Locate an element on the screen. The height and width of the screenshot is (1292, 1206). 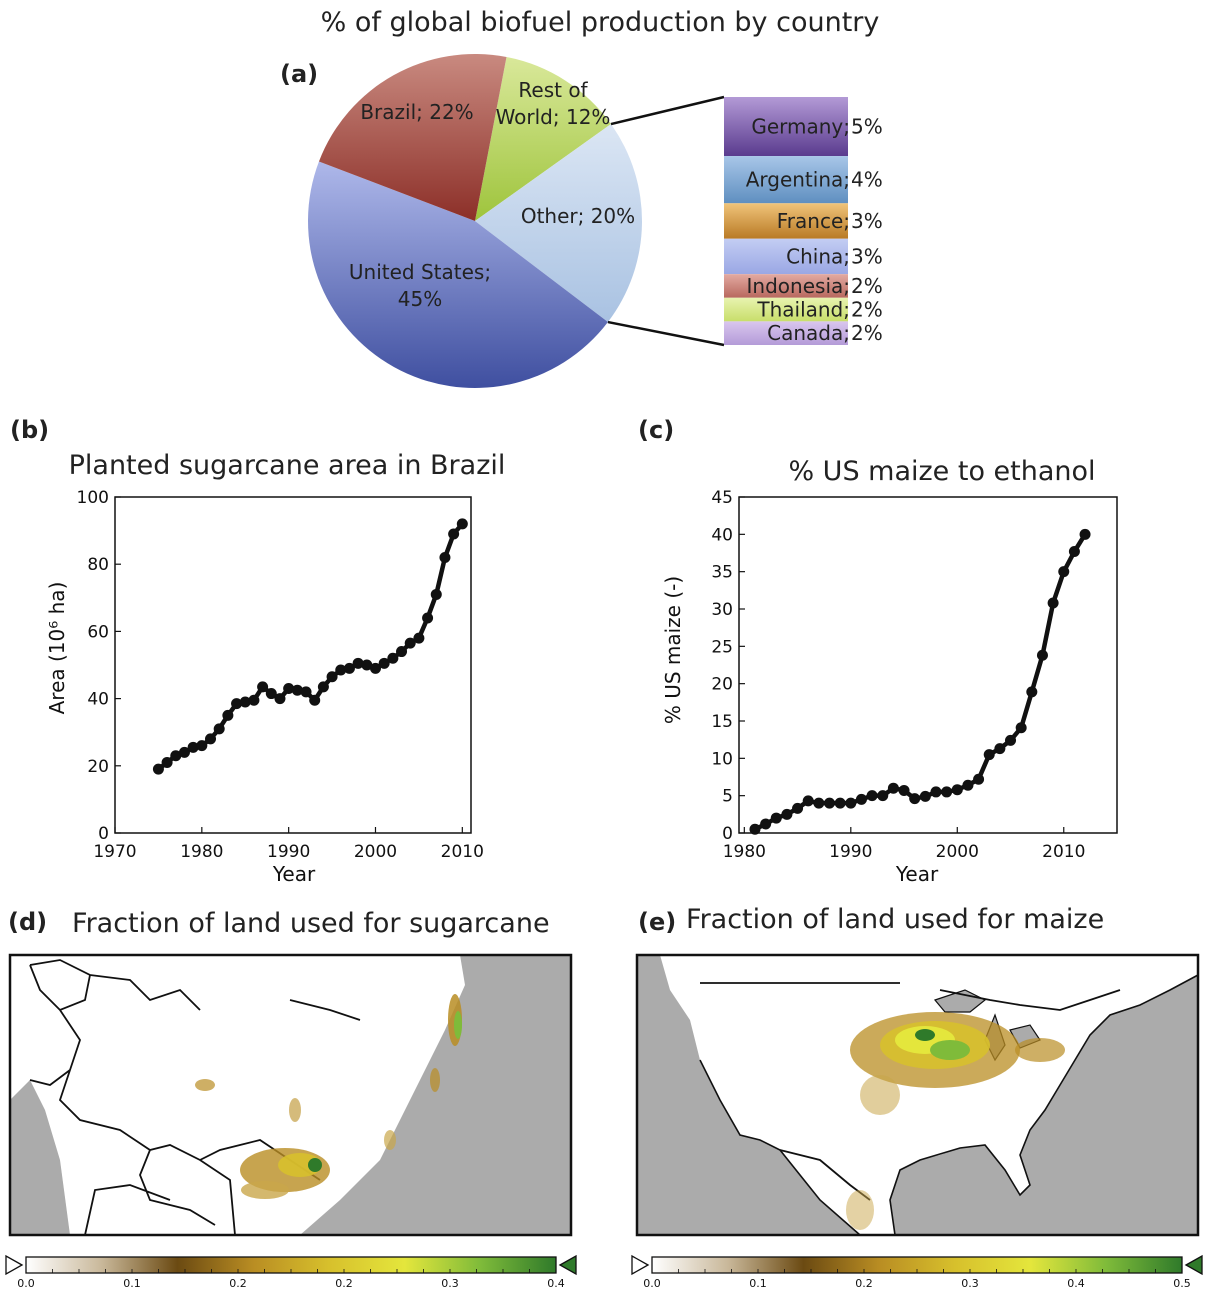
maize-map is located at coordinates (917, 1095).